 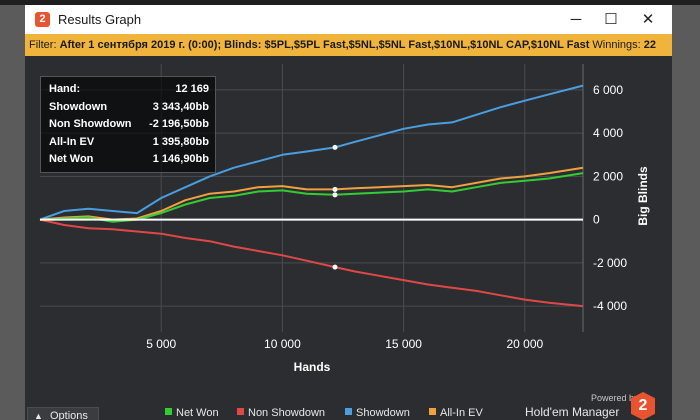 I want to click on tooltip-row-label: Net Won, so click(x=71, y=159).